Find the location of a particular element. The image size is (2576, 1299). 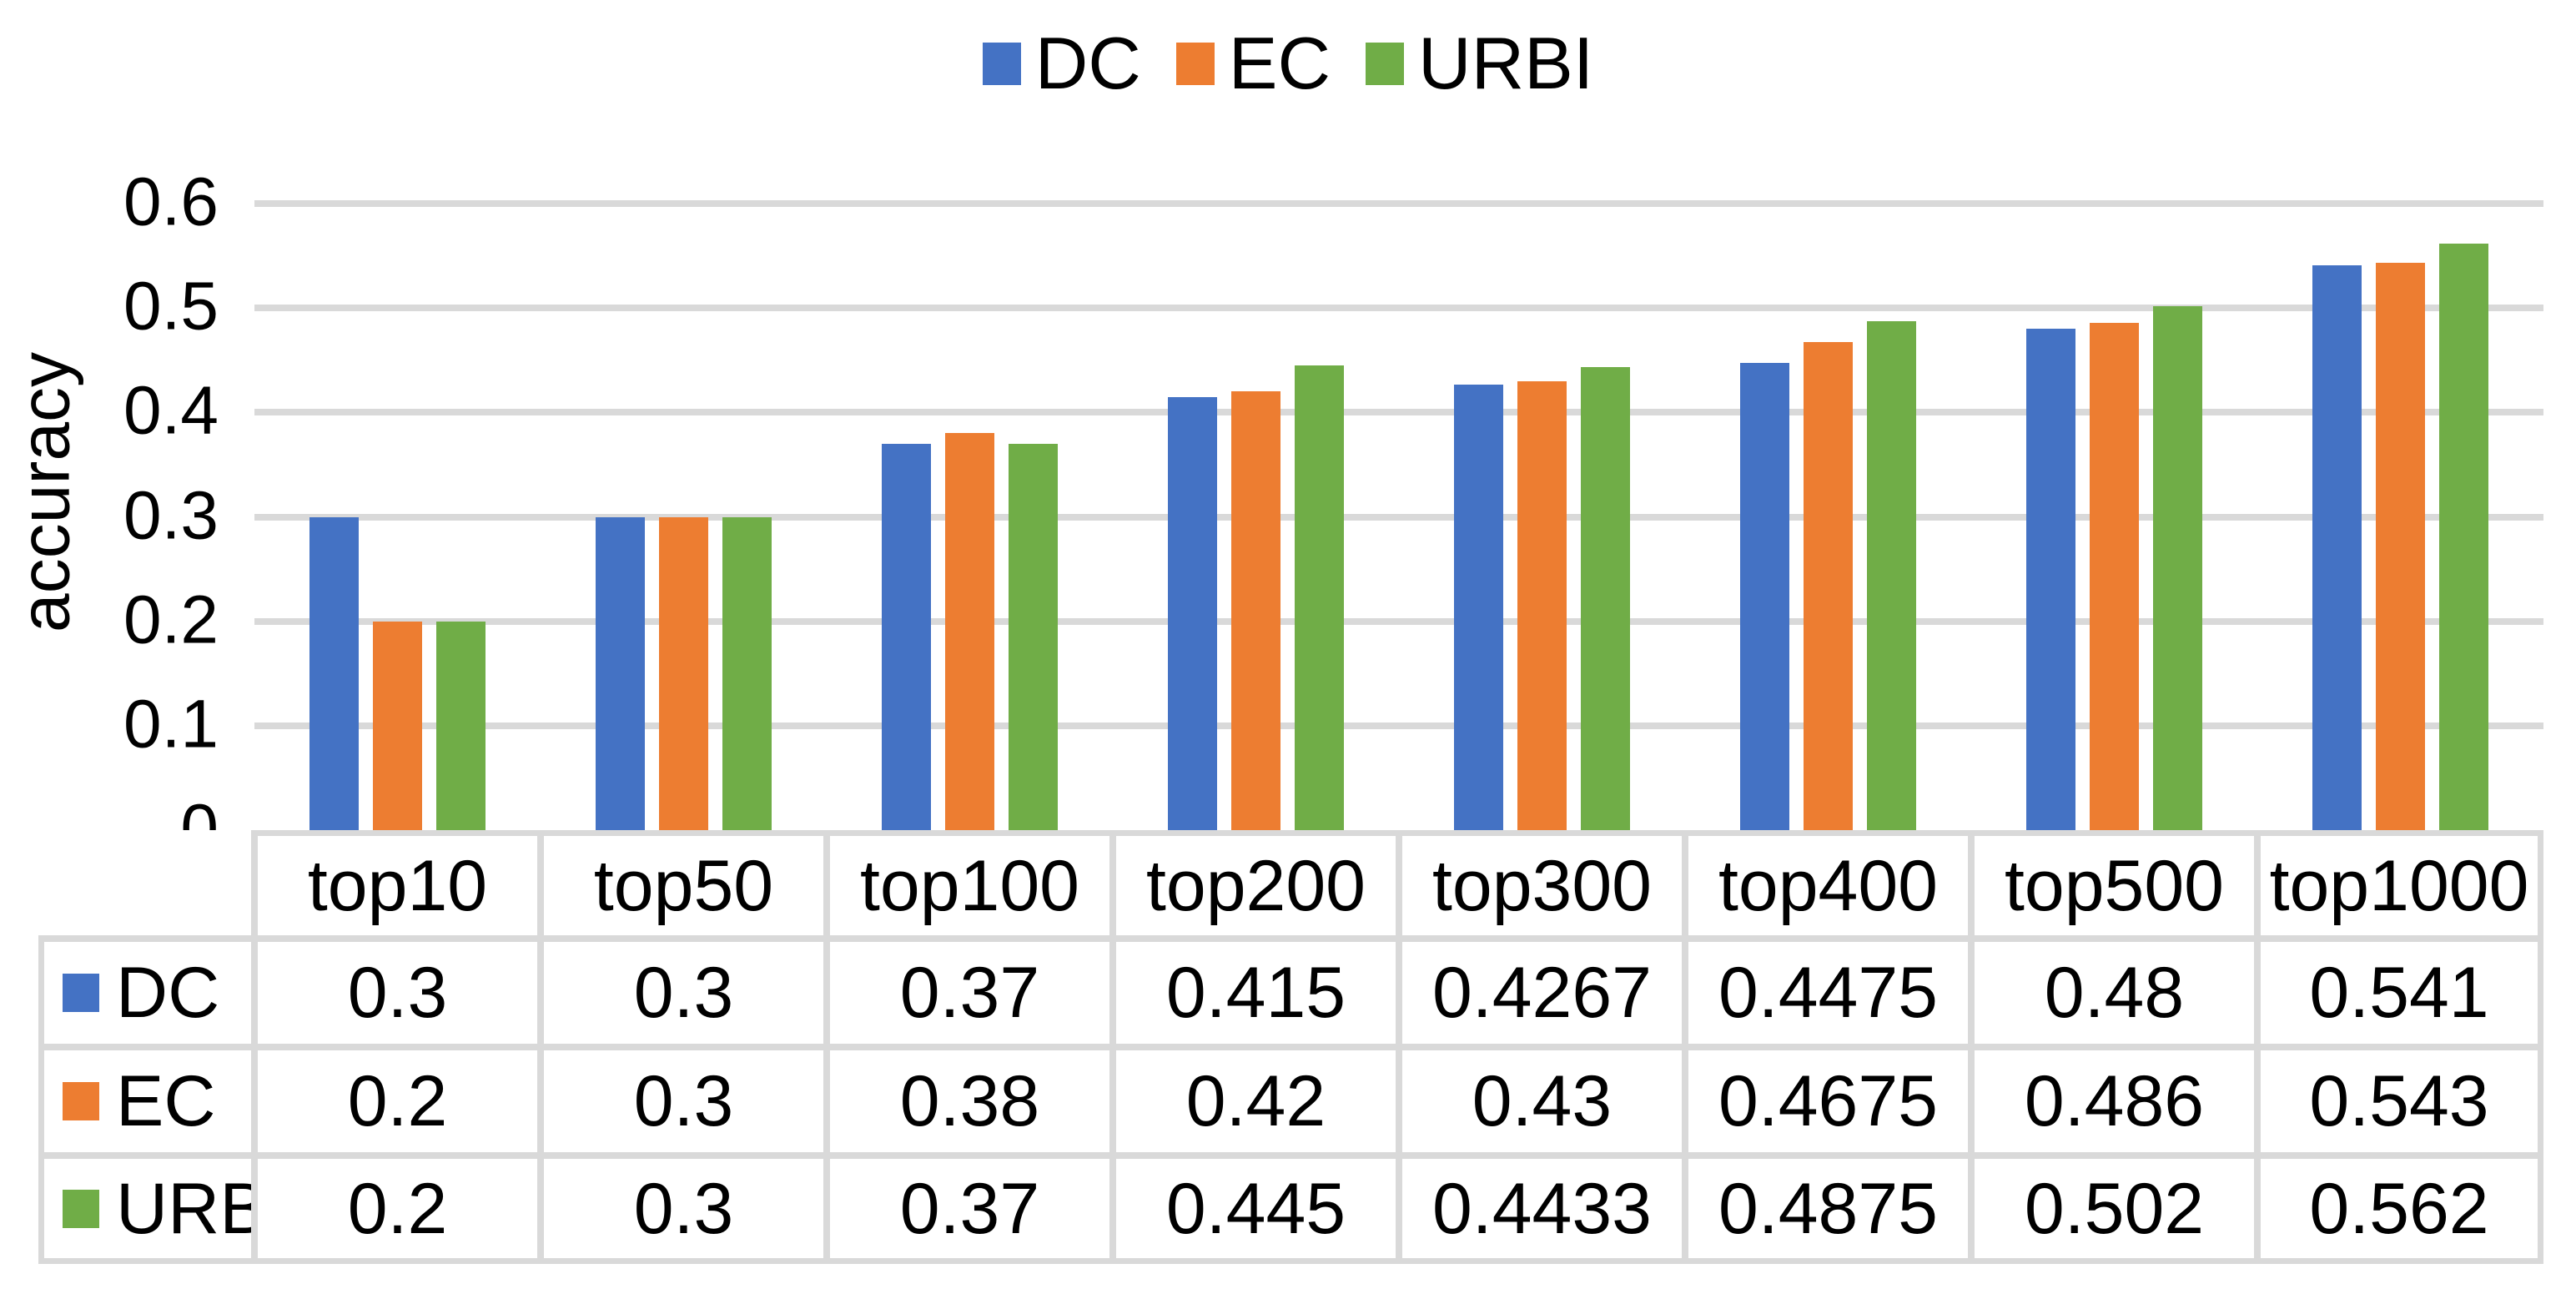

bar-urbi-top1000 is located at coordinates (2463, 536).